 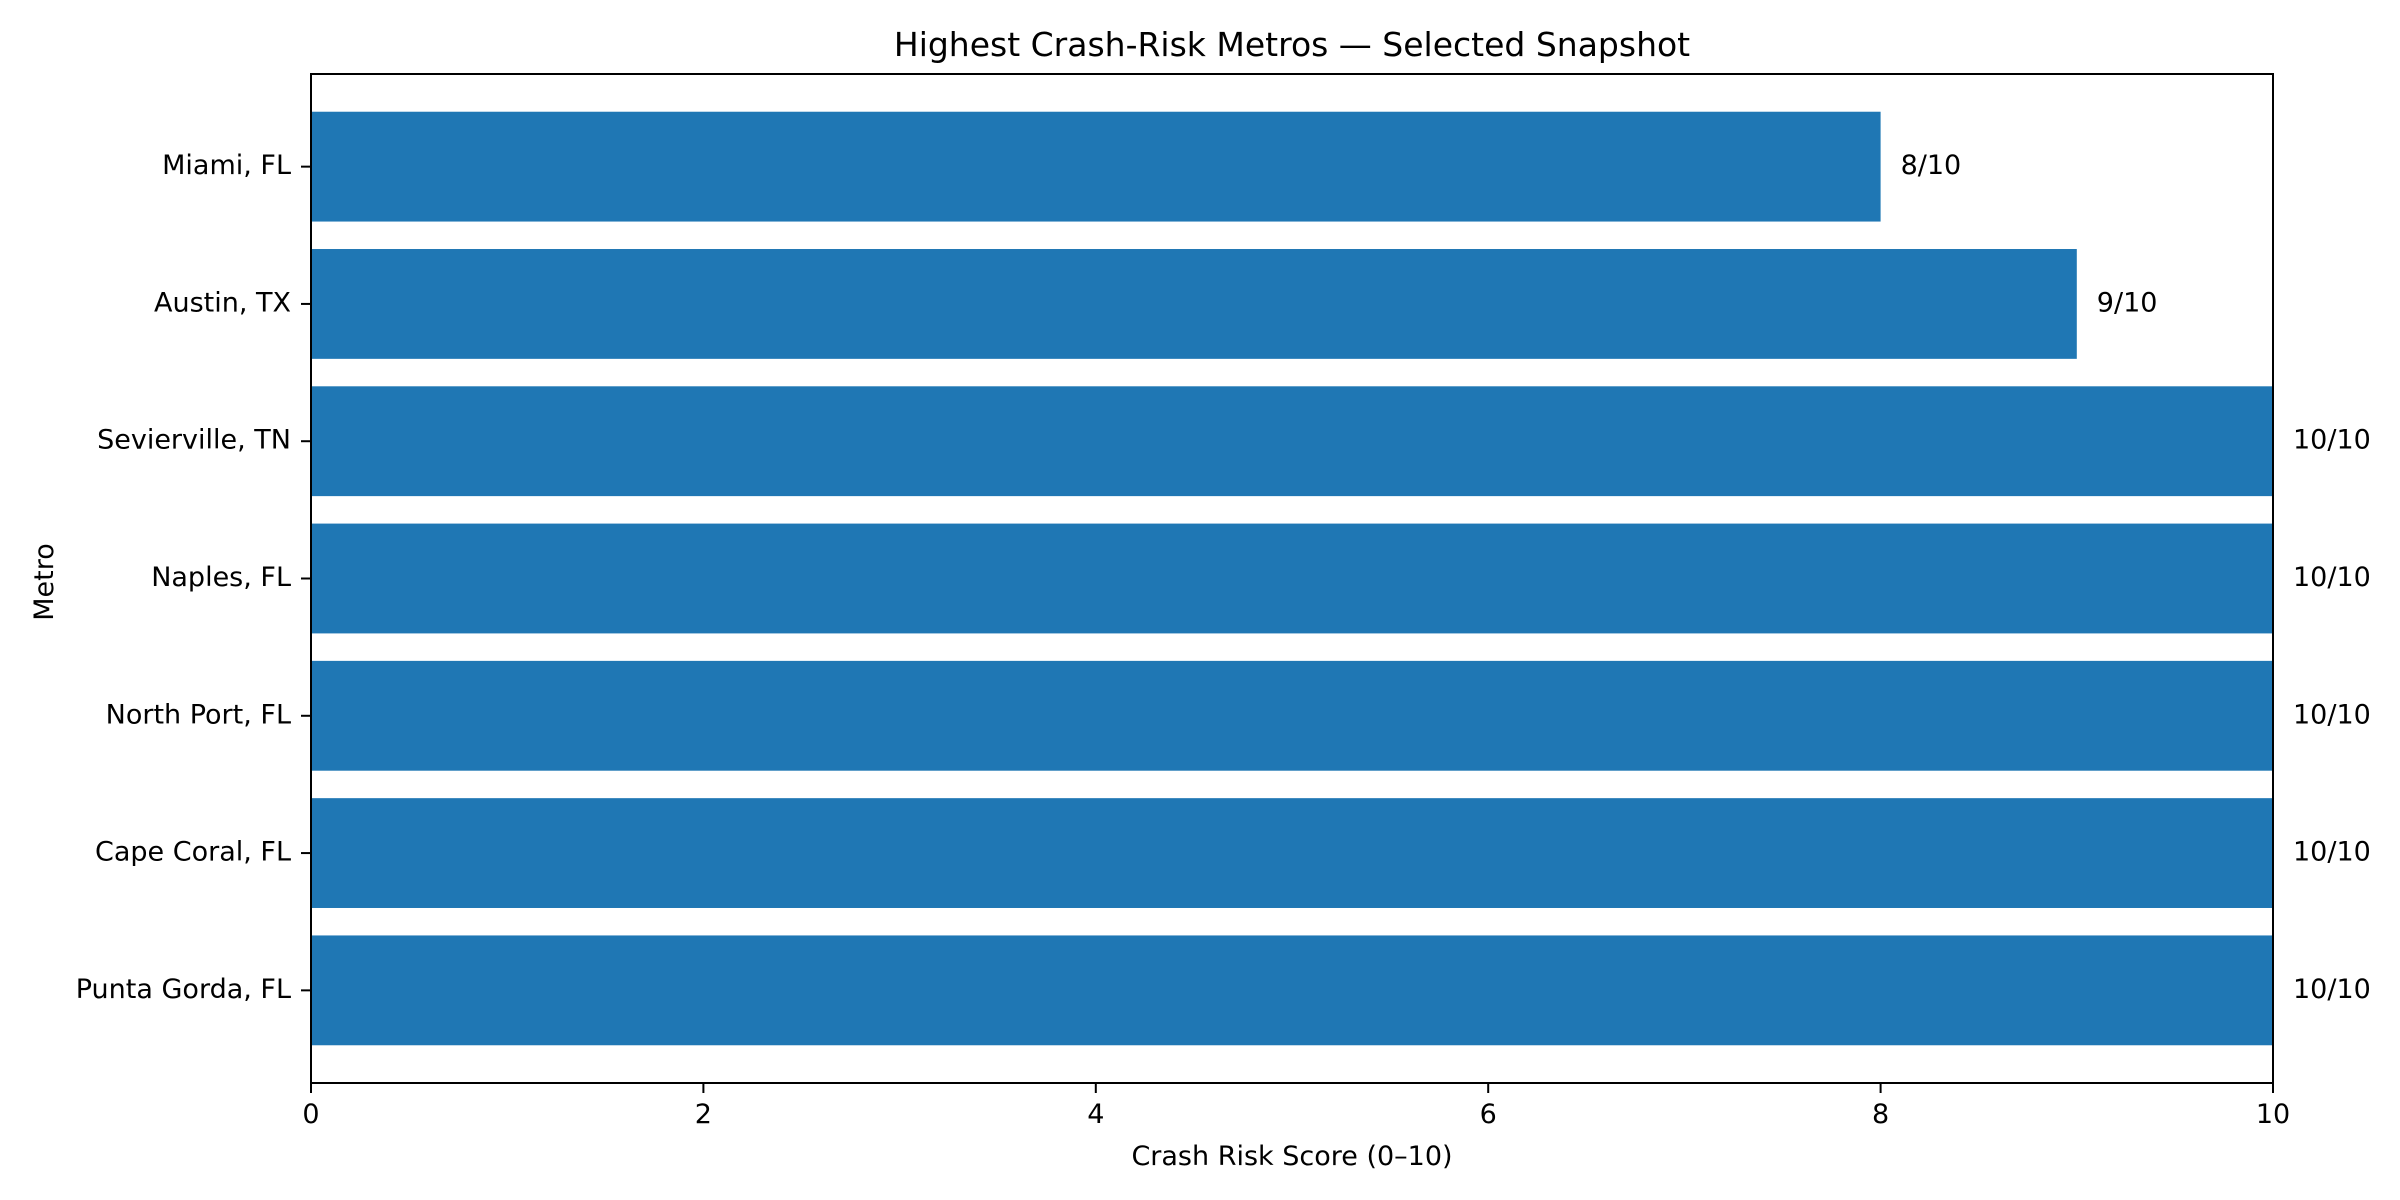 I want to click on x-tick-label: 4, so click(x=1095, y=1114).